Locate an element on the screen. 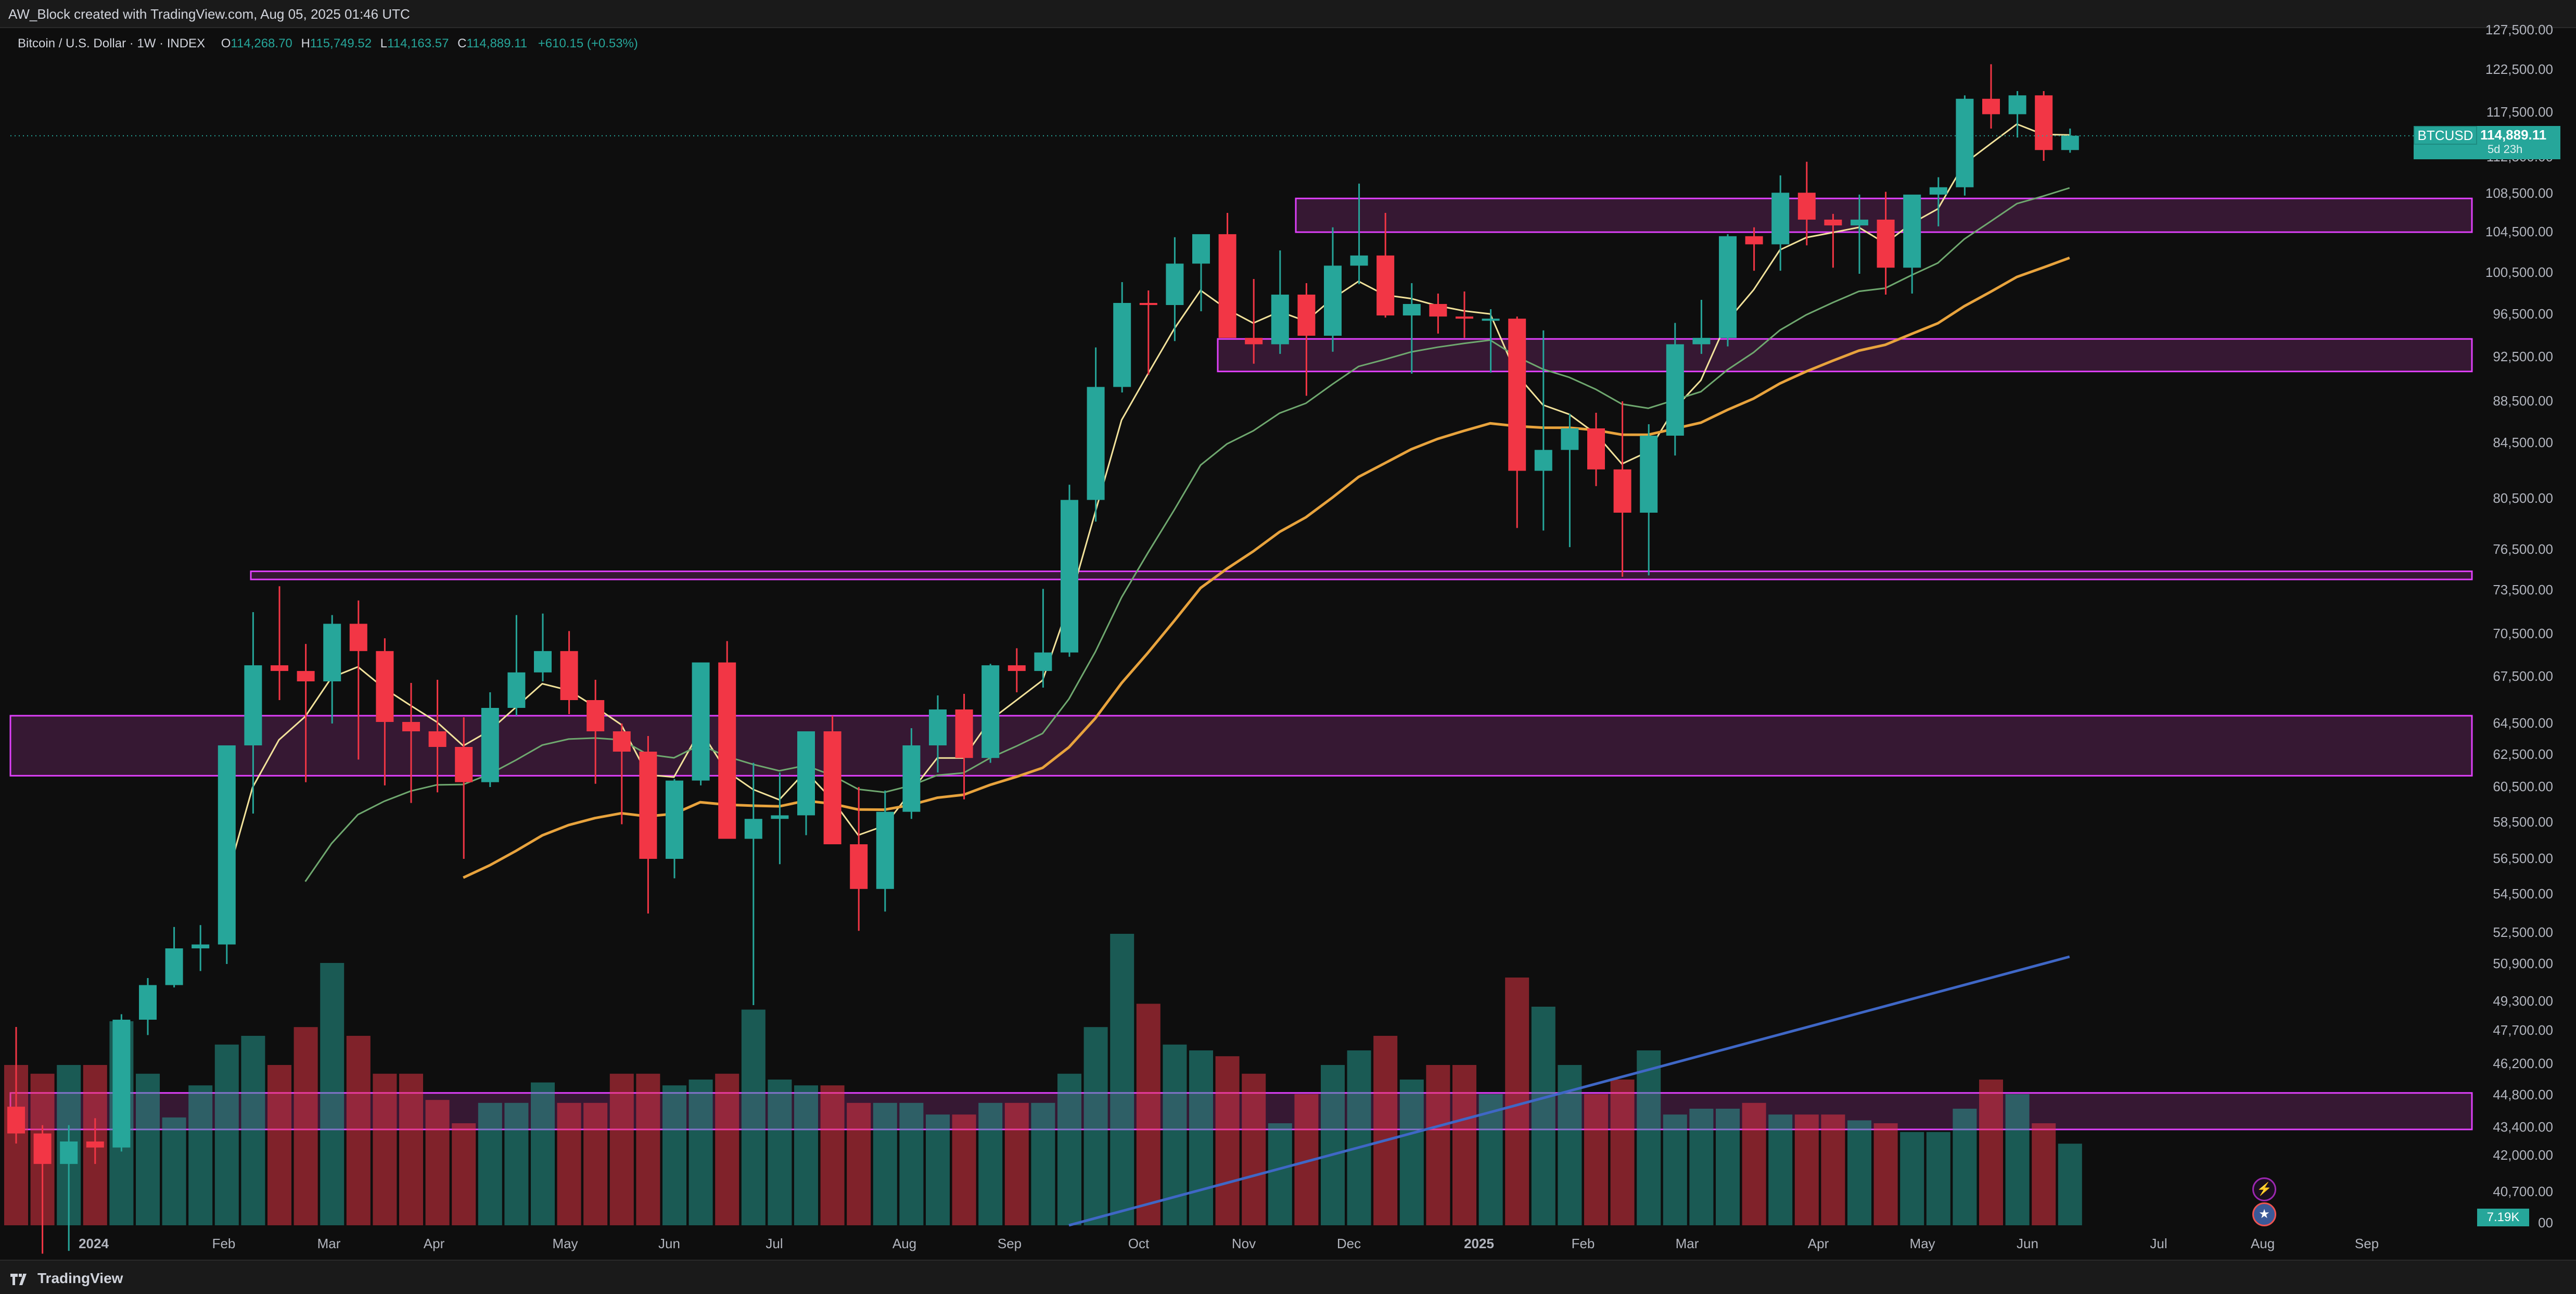  price-tick-label: 104,500.00 is located at coordinates (2519, 231).